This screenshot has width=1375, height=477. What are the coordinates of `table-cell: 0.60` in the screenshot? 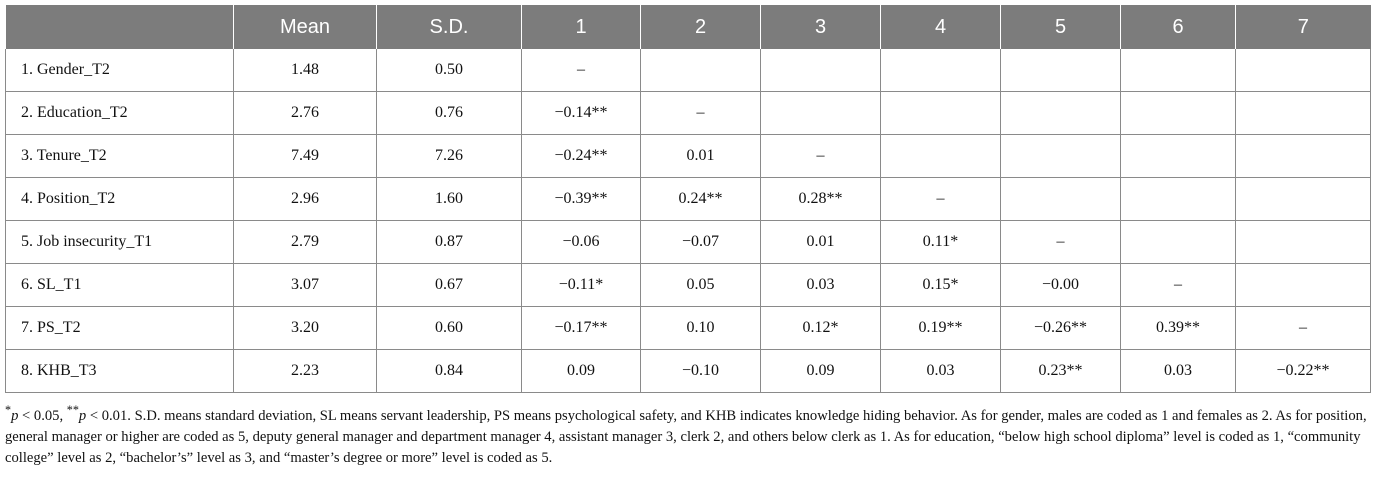 It's located at (449, 328).